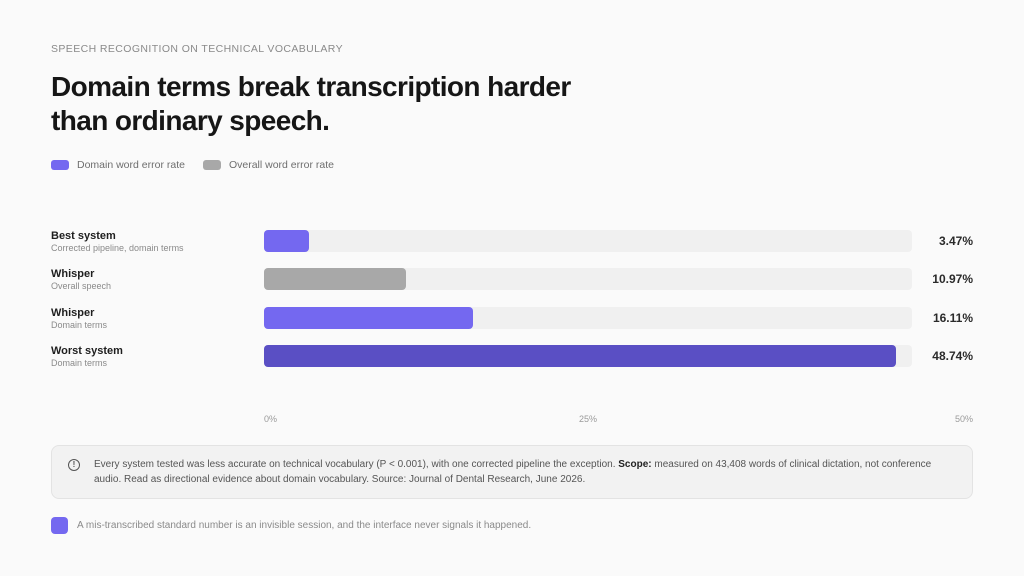 This screenshot has width=1024, height=576. Describe the element at coordinates (87, 351) in the screenshot. I see `row-title: Worst system` at that location.